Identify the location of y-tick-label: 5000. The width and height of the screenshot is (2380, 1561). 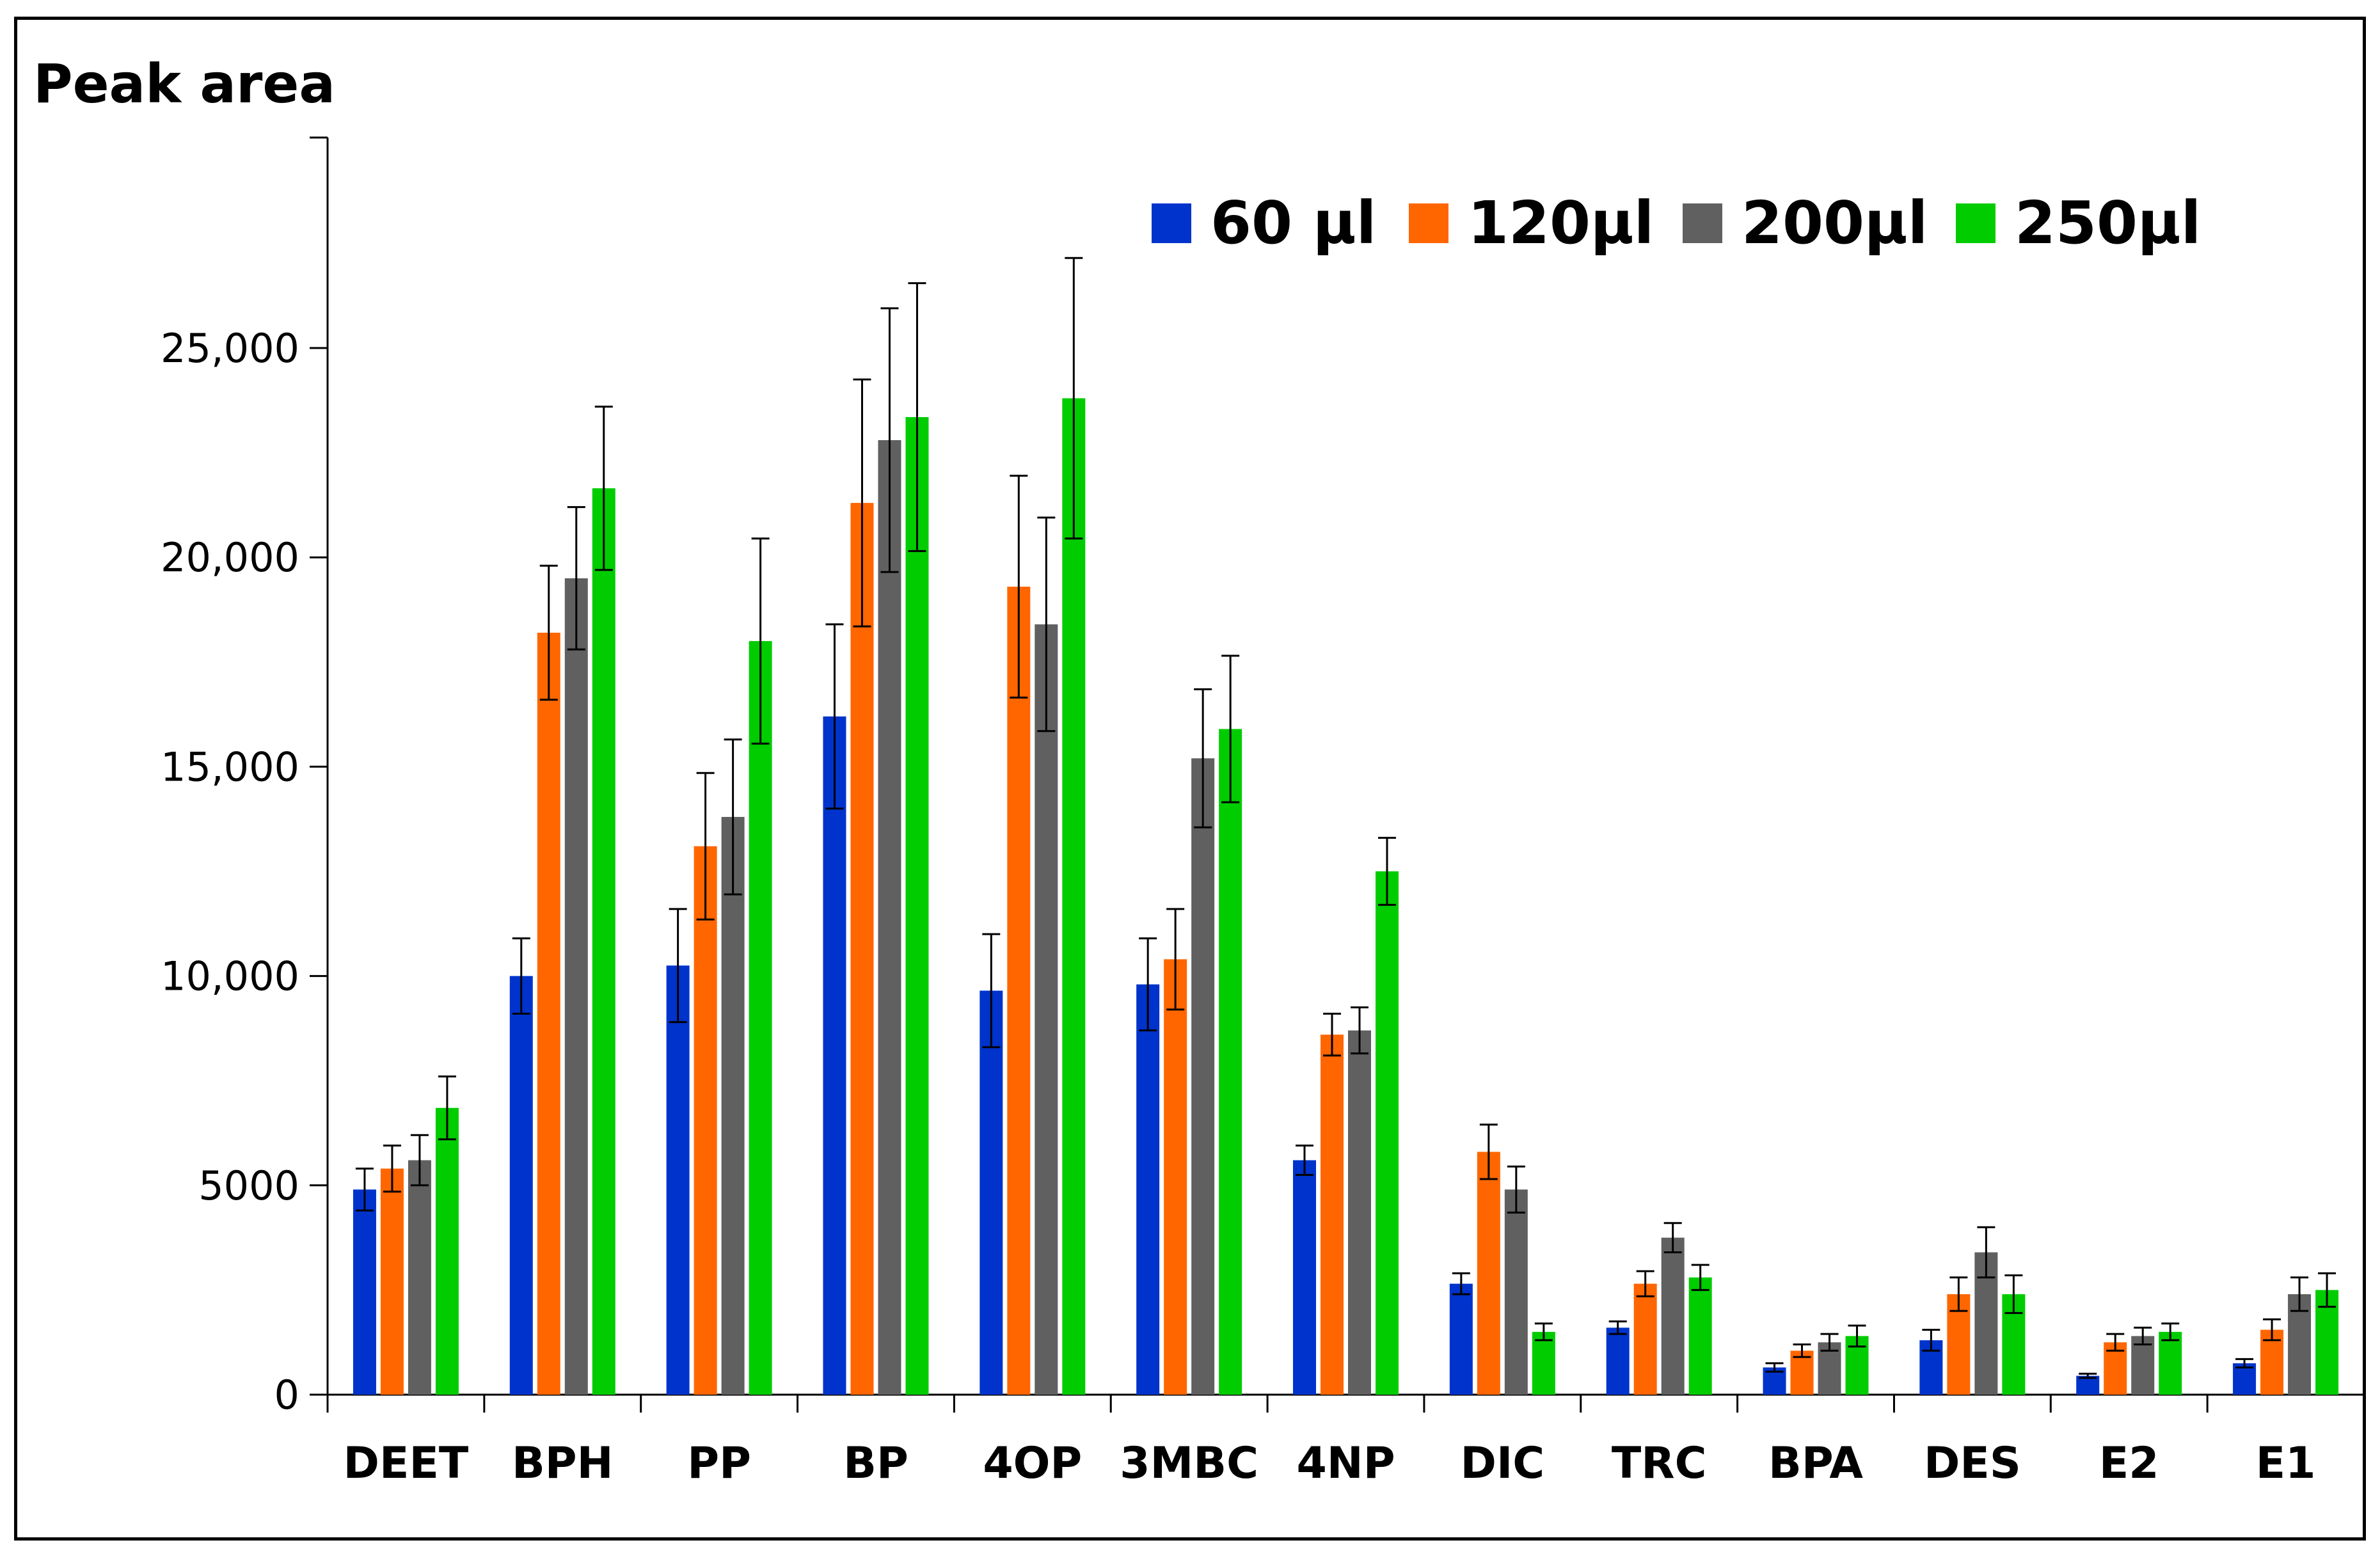
(248, 1185).